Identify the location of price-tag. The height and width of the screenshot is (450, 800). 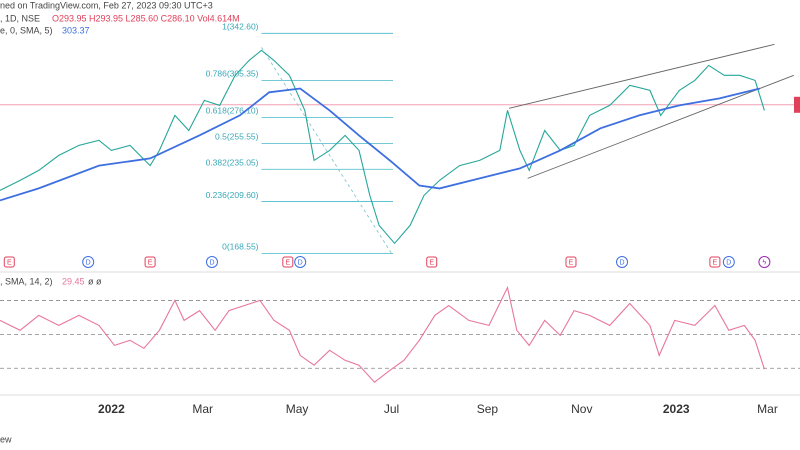
(797, 104).